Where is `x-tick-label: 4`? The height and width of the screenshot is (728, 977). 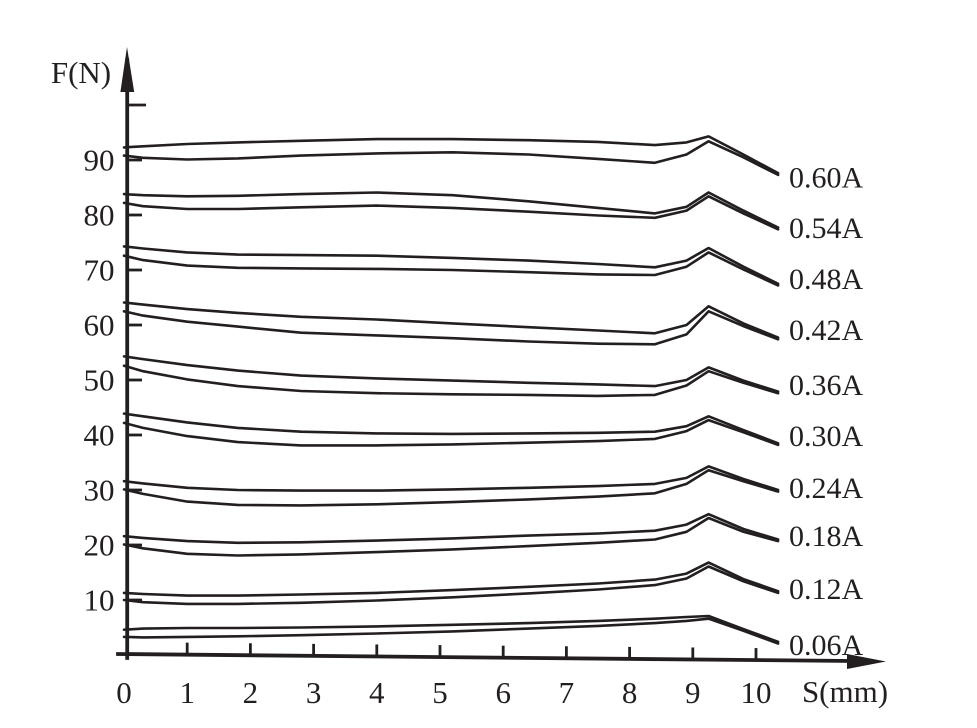
x-tick-label: 4 is located at coordinates (377, 692).